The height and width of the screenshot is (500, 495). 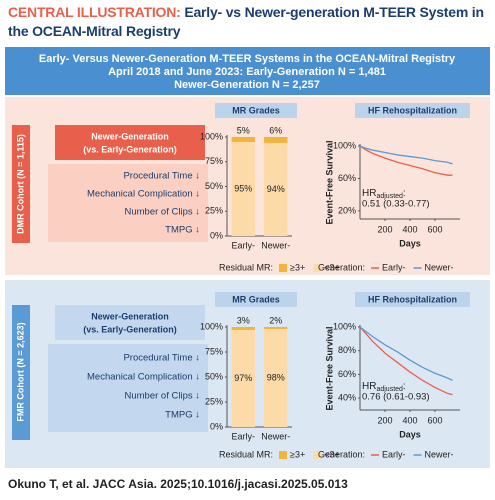 What do you see at coordinates (243, 378) in the screenshot?
I see `value-label: 97%` at bounding box center [243, 378].